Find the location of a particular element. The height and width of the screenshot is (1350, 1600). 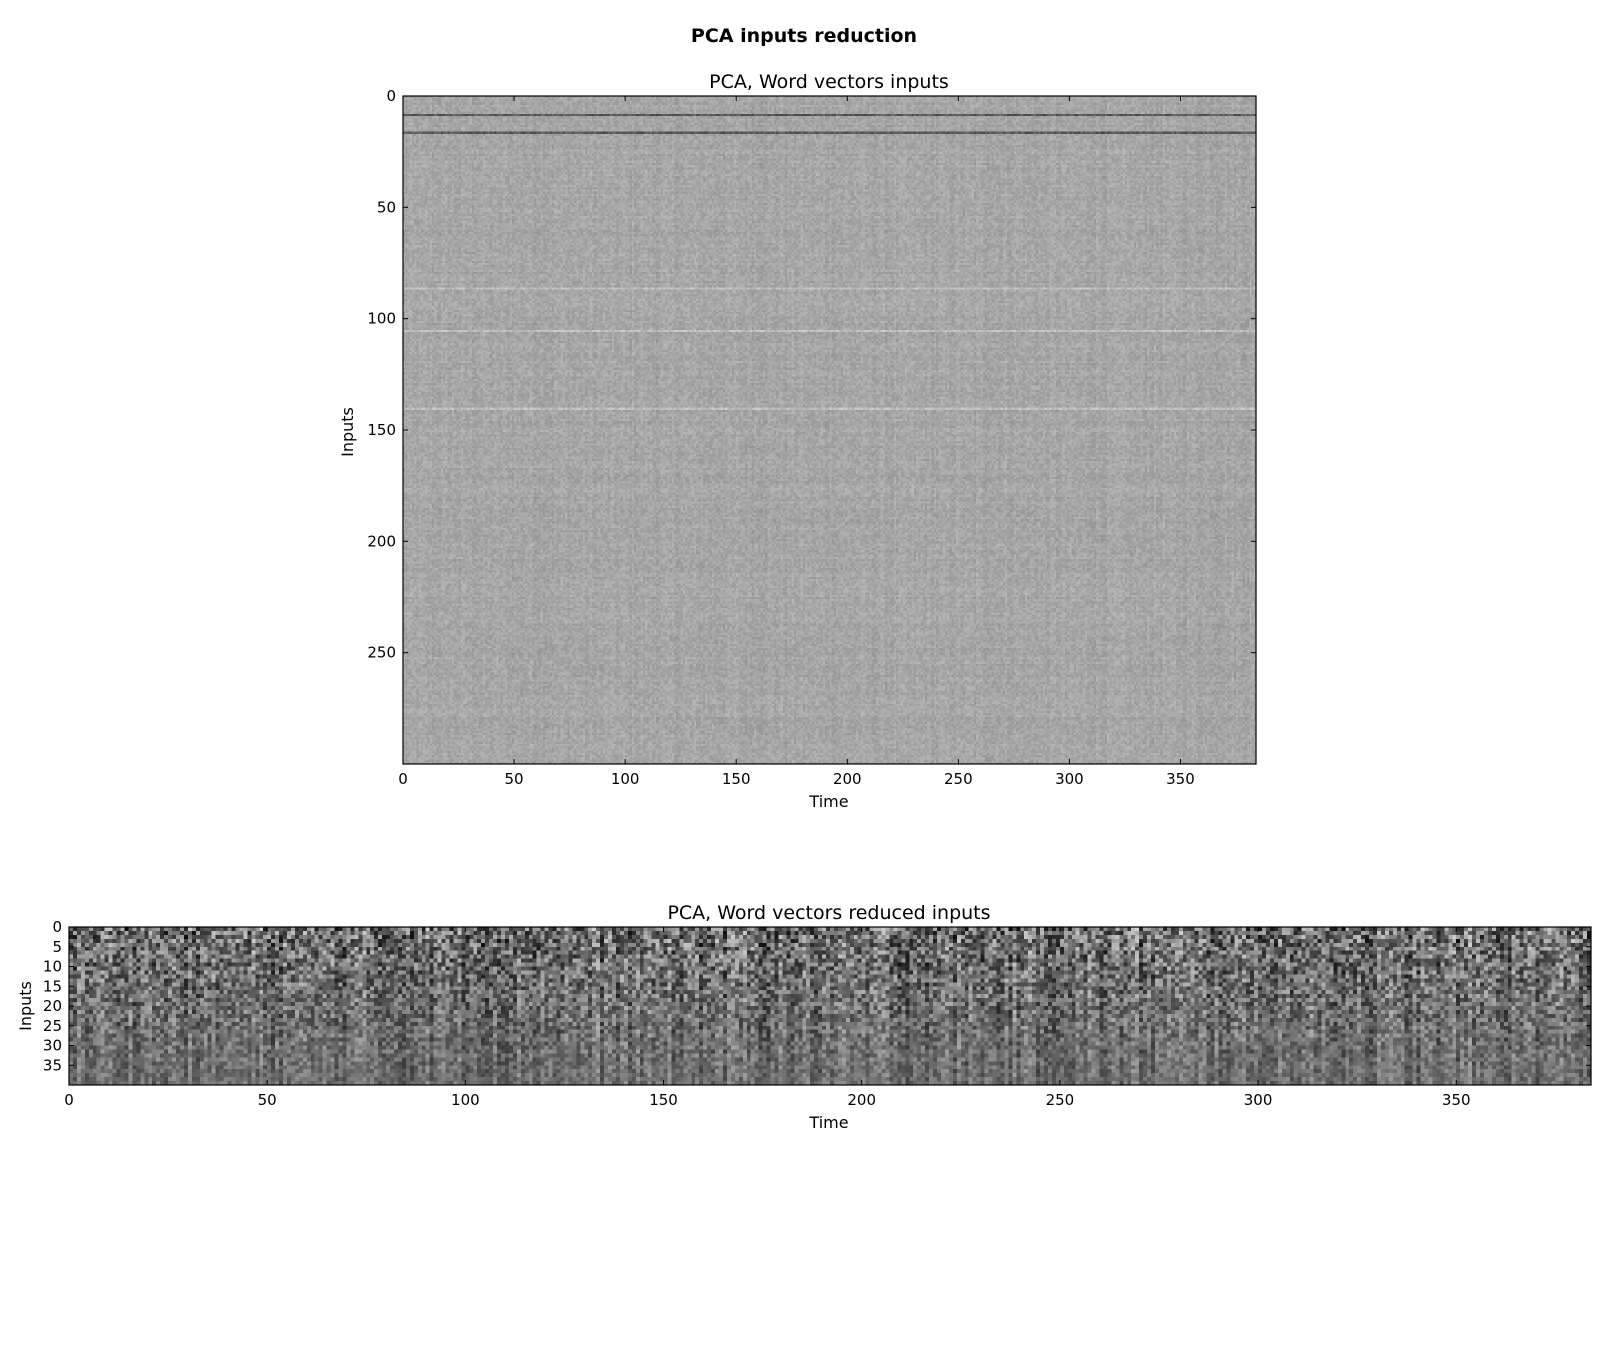

y-tick-label: 20 is located at coordinates (52, 1006).